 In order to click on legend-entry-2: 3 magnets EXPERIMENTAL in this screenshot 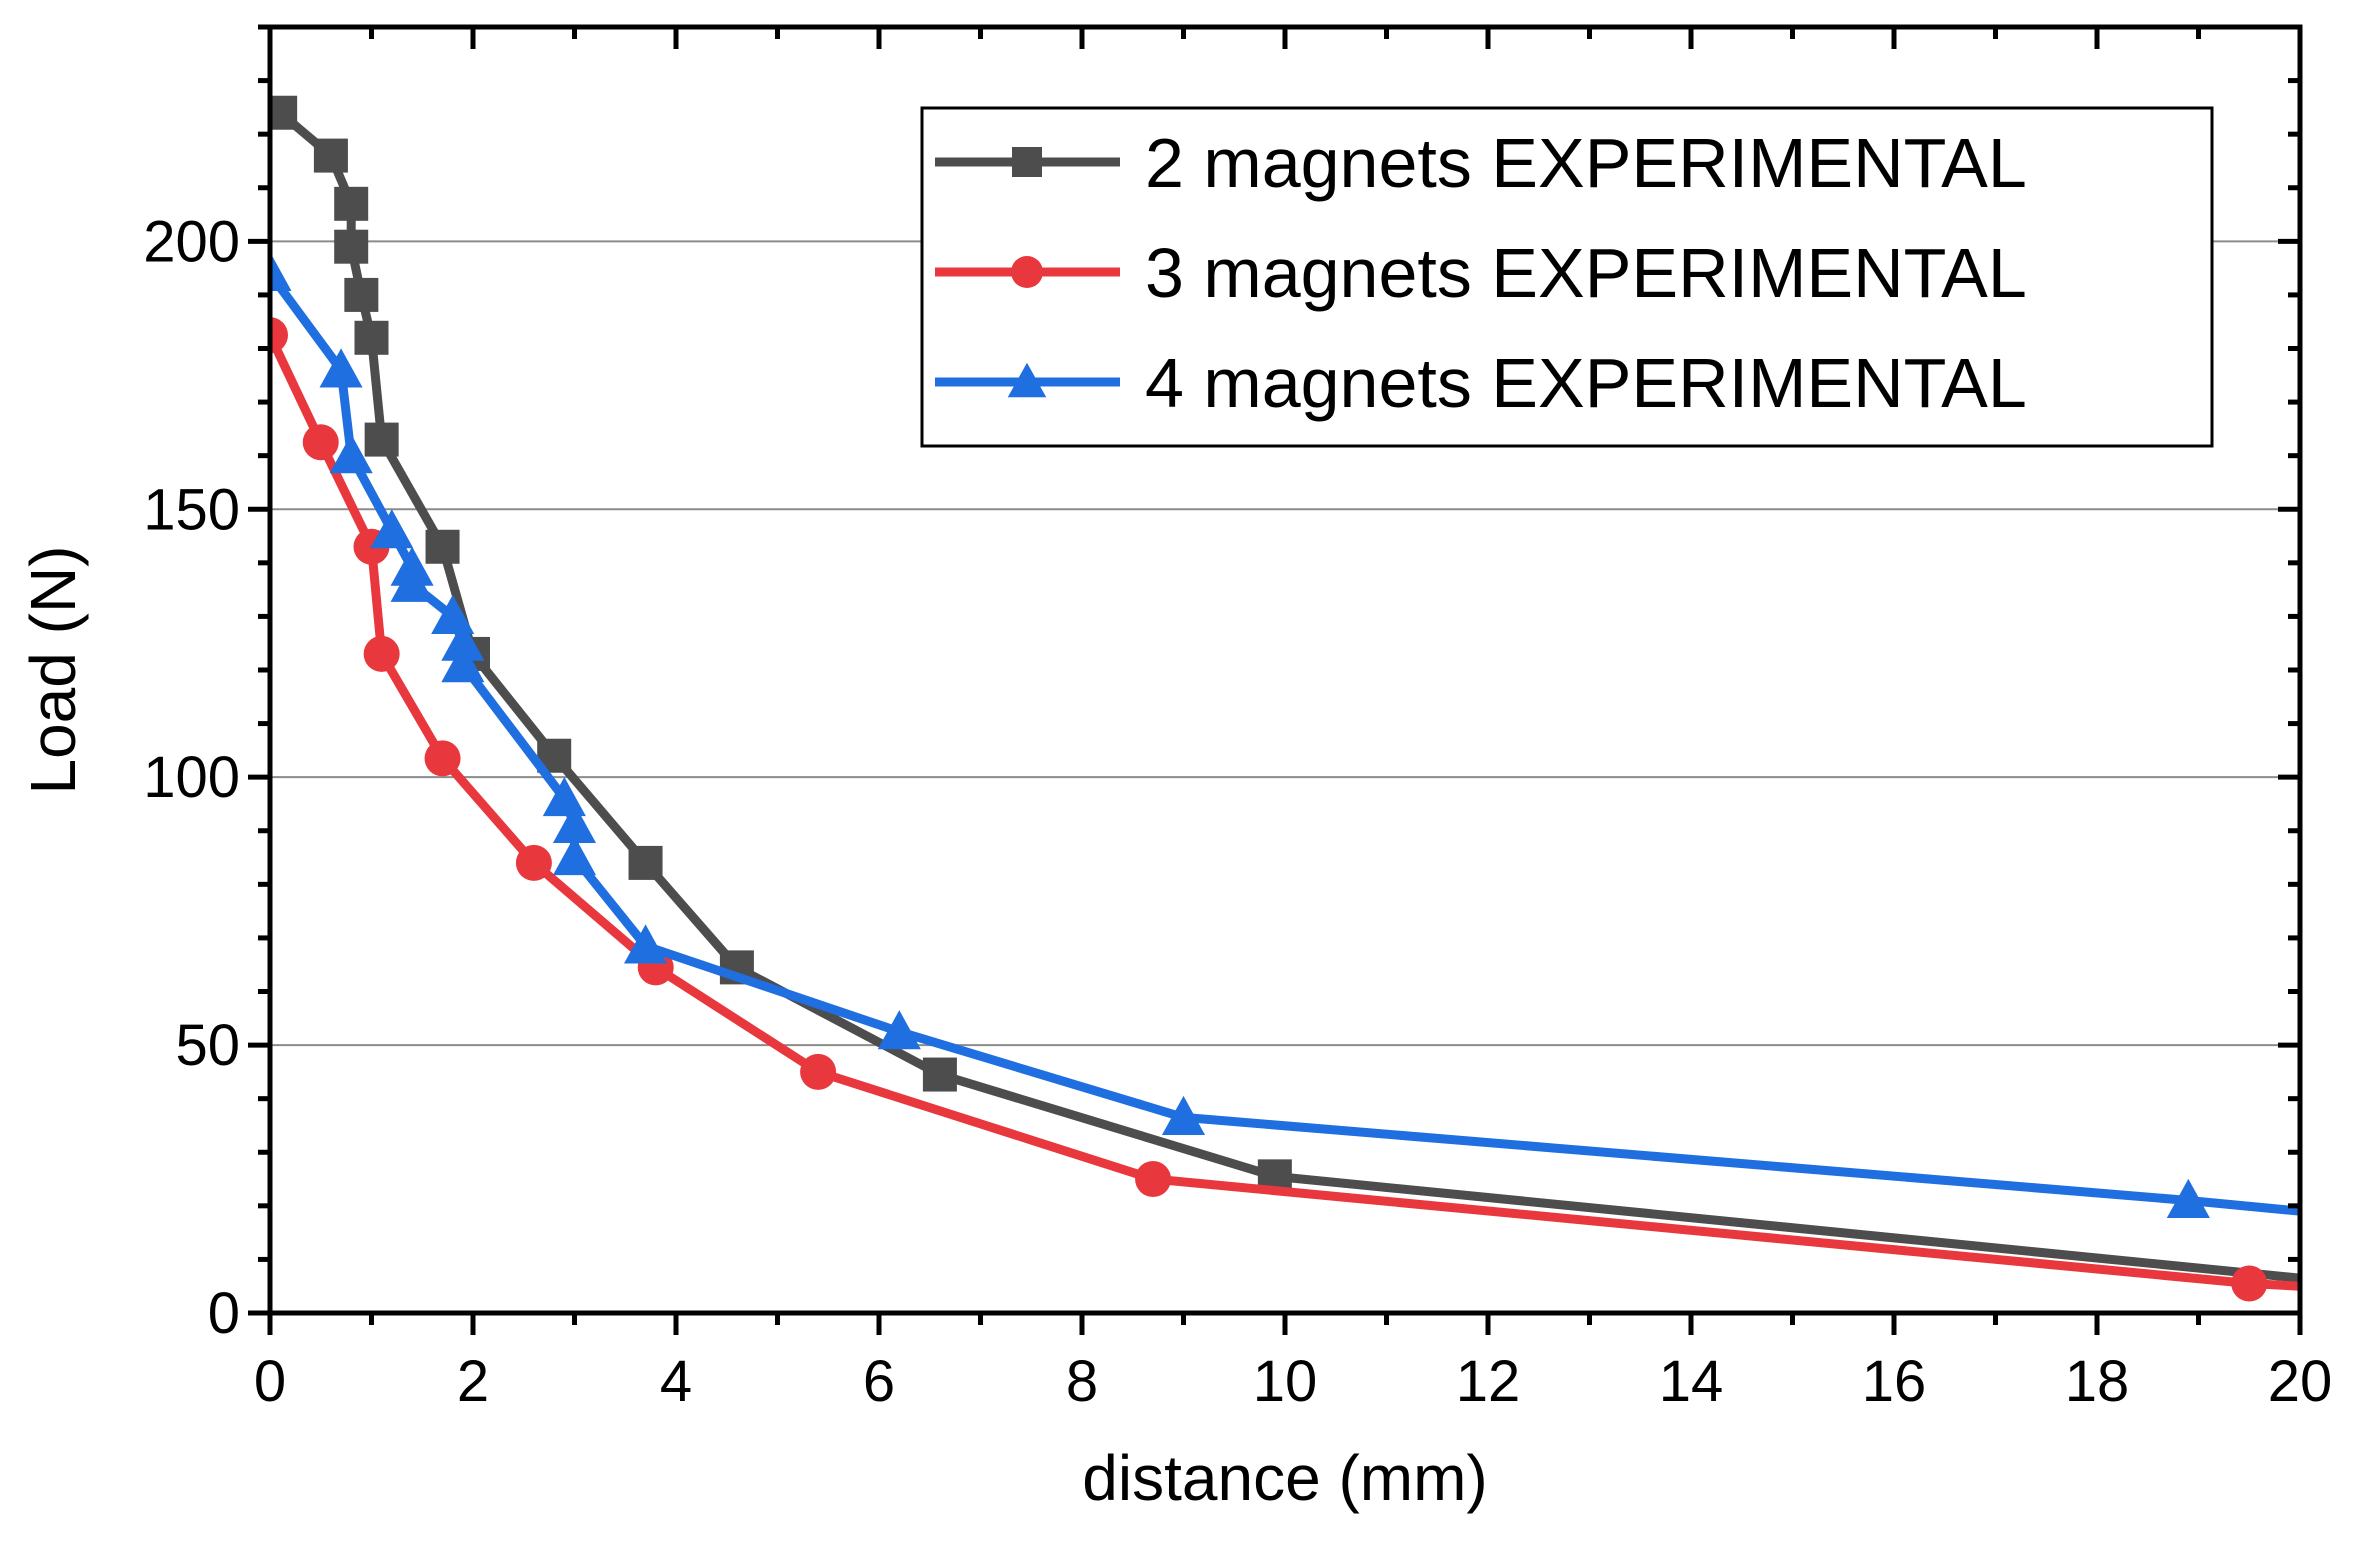, I will do `click(1481, 273)`.